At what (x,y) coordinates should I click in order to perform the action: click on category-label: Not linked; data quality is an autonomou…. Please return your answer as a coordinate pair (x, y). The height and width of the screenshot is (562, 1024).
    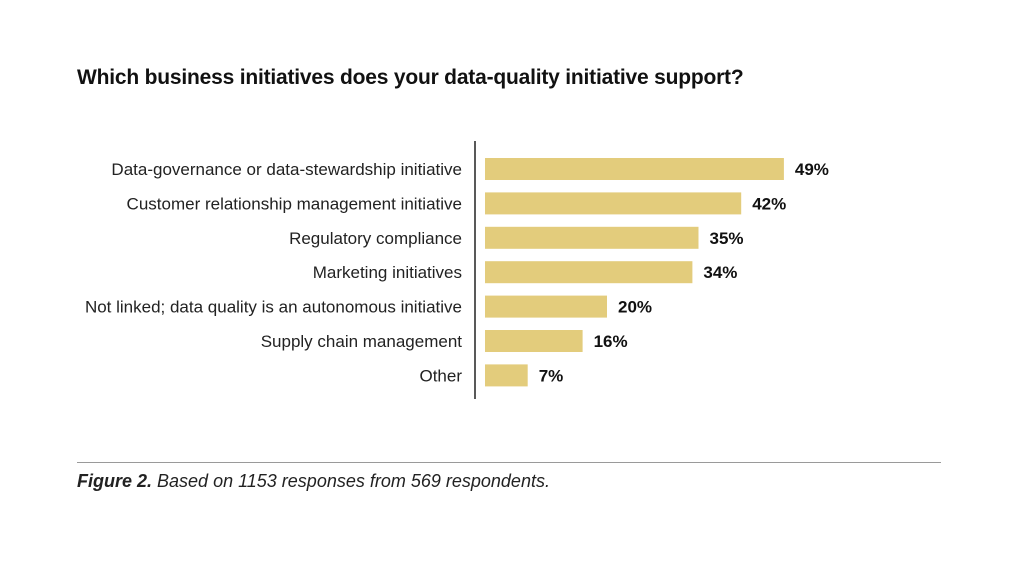
    Looking at the image, I should click on (273, 307).